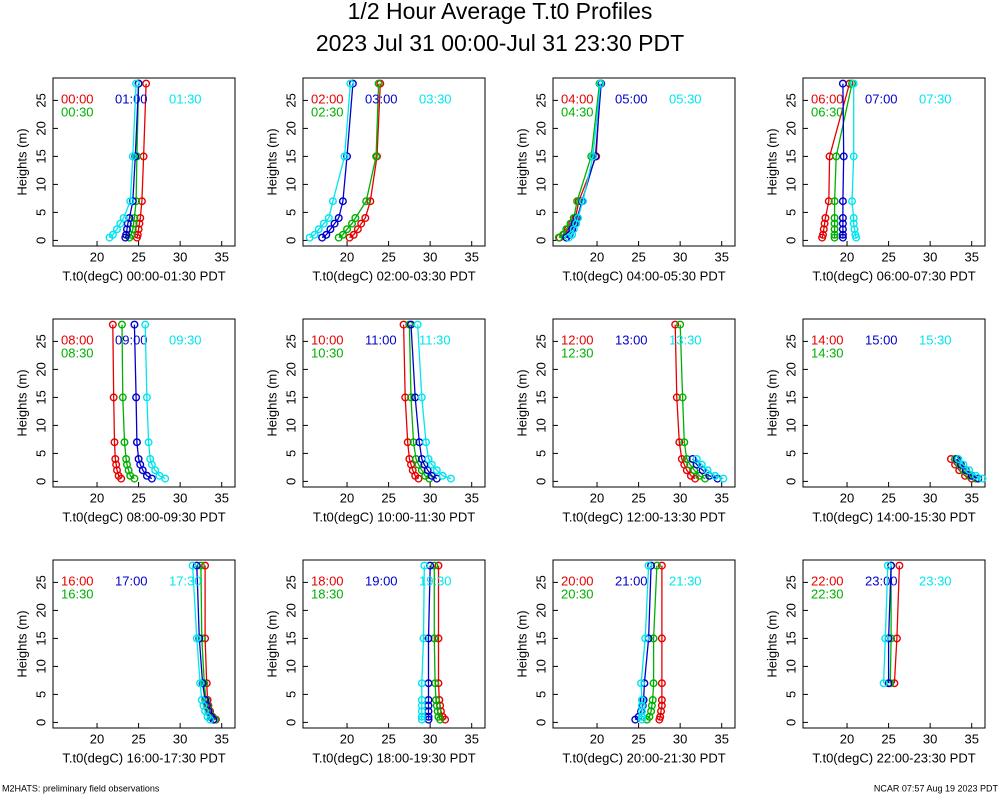  I want to click on legend-label: 02:00, so click(327, 98).